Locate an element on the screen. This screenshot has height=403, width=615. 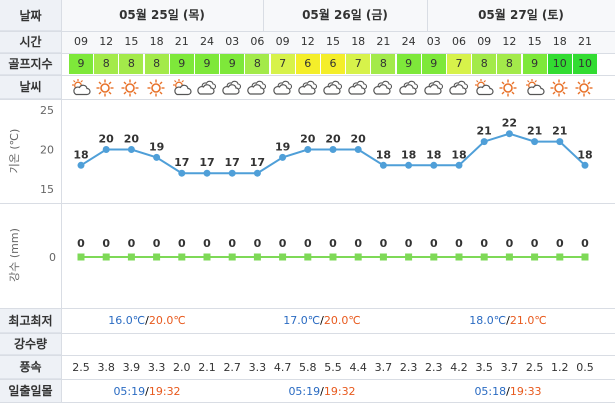
sunrise-time: 05:18 is located at coordinates (490, 391).